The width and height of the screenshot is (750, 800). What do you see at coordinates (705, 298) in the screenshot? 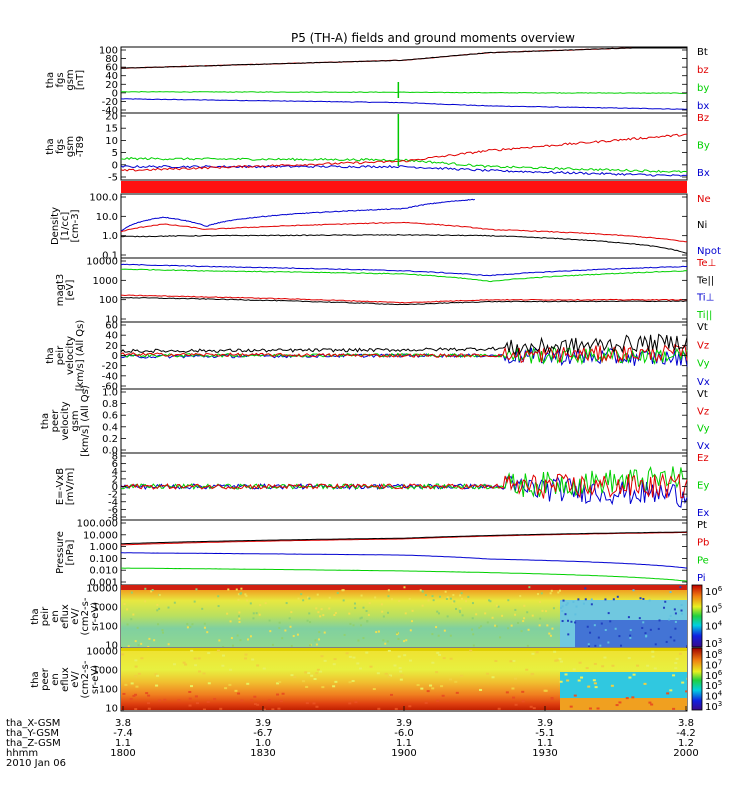
I see `legend-entry: Ti⊥` at bounding box center [705, 298].